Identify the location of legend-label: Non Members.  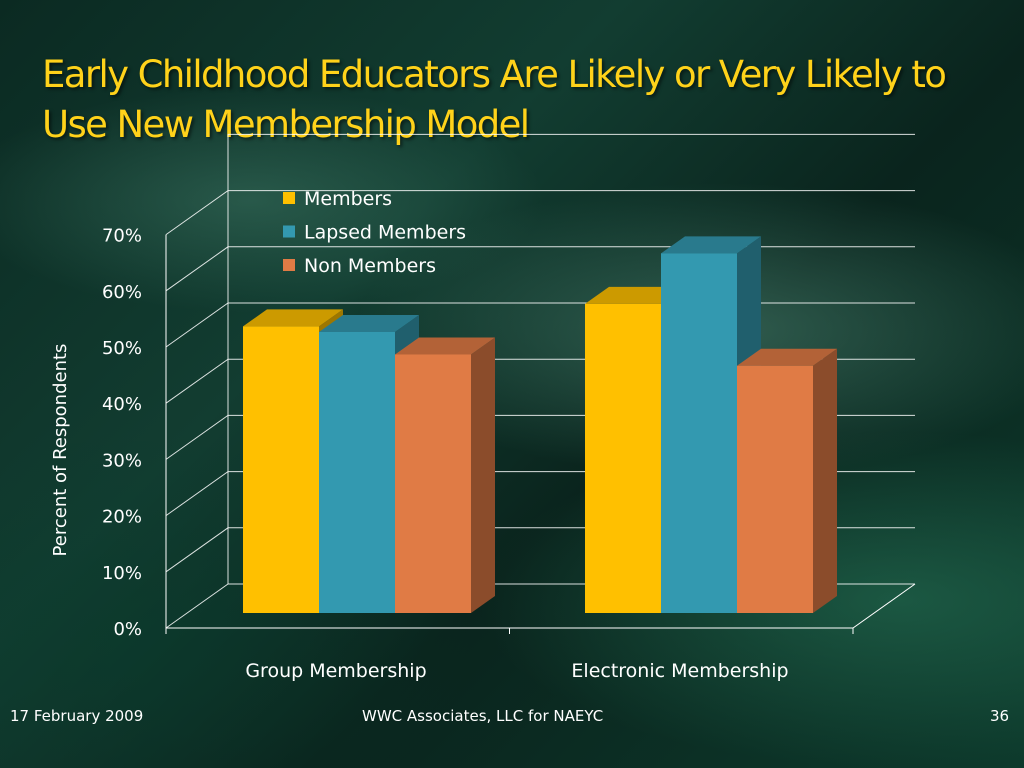
(370, 266).